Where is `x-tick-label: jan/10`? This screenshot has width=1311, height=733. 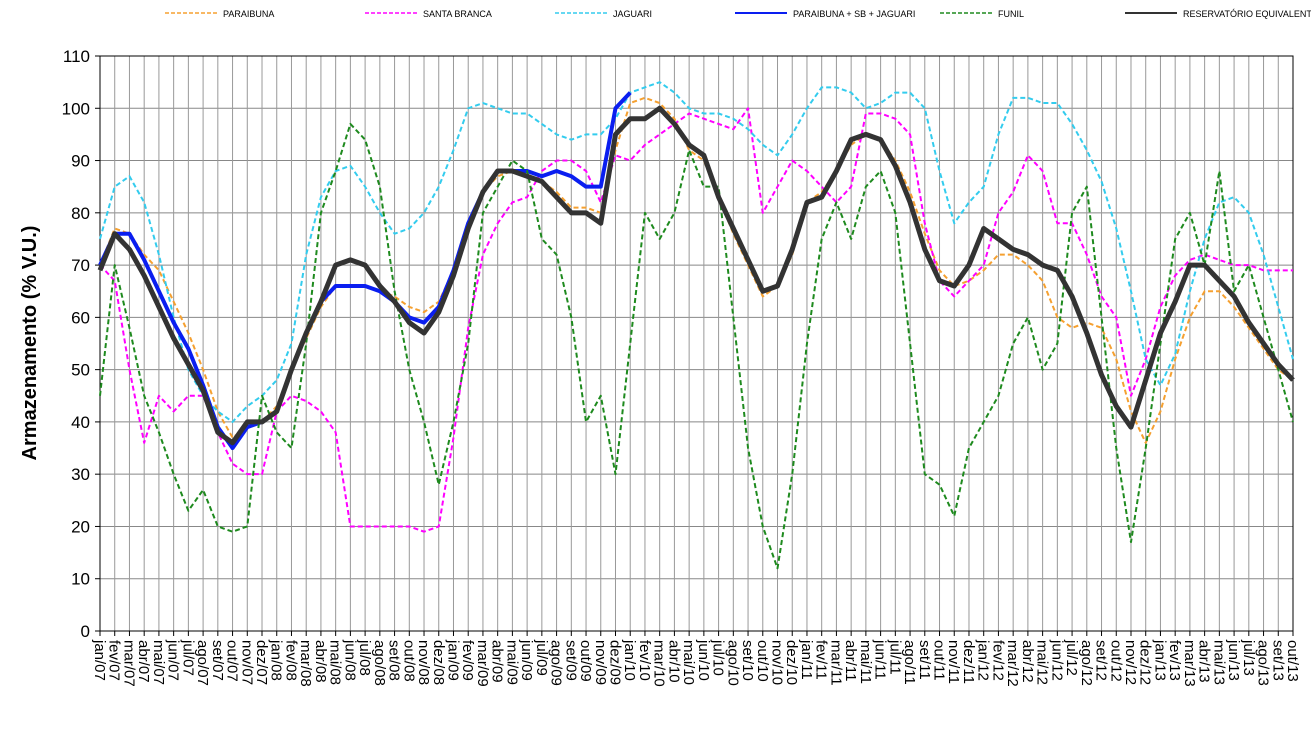 x-tick-label: jan/10 is located at coordinates (629, 660).